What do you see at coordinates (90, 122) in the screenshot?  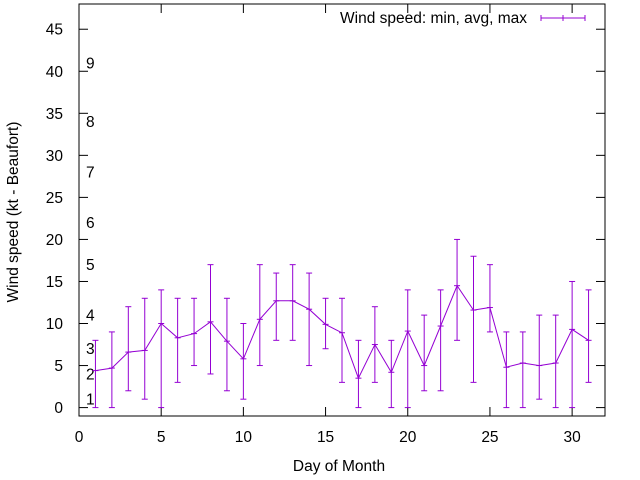 I see `beaufort-label: 8` at bounding box center [90, 122].